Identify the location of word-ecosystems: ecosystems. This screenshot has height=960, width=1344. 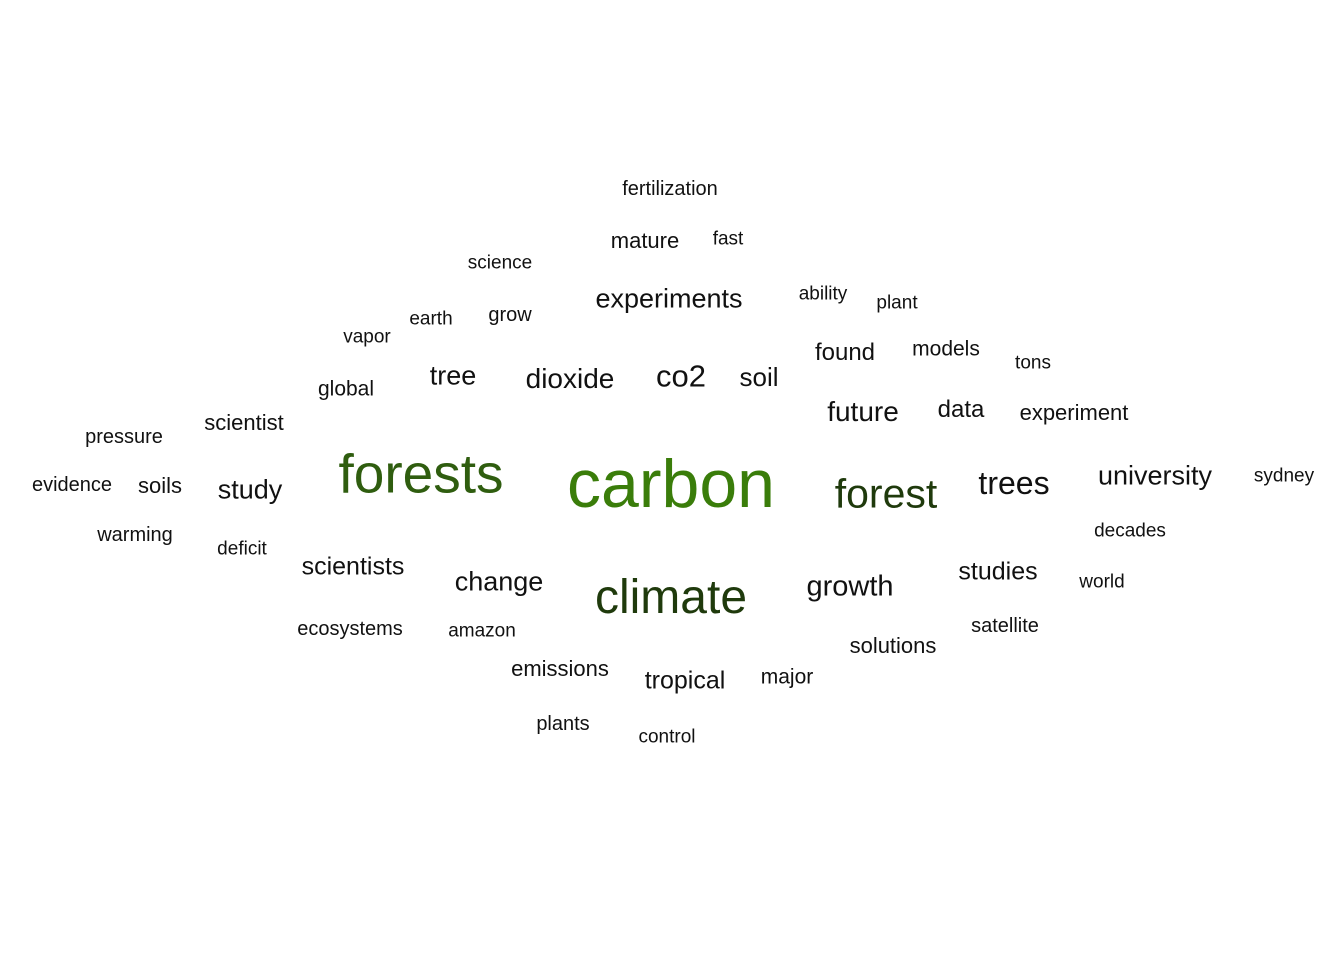
(350, 629).